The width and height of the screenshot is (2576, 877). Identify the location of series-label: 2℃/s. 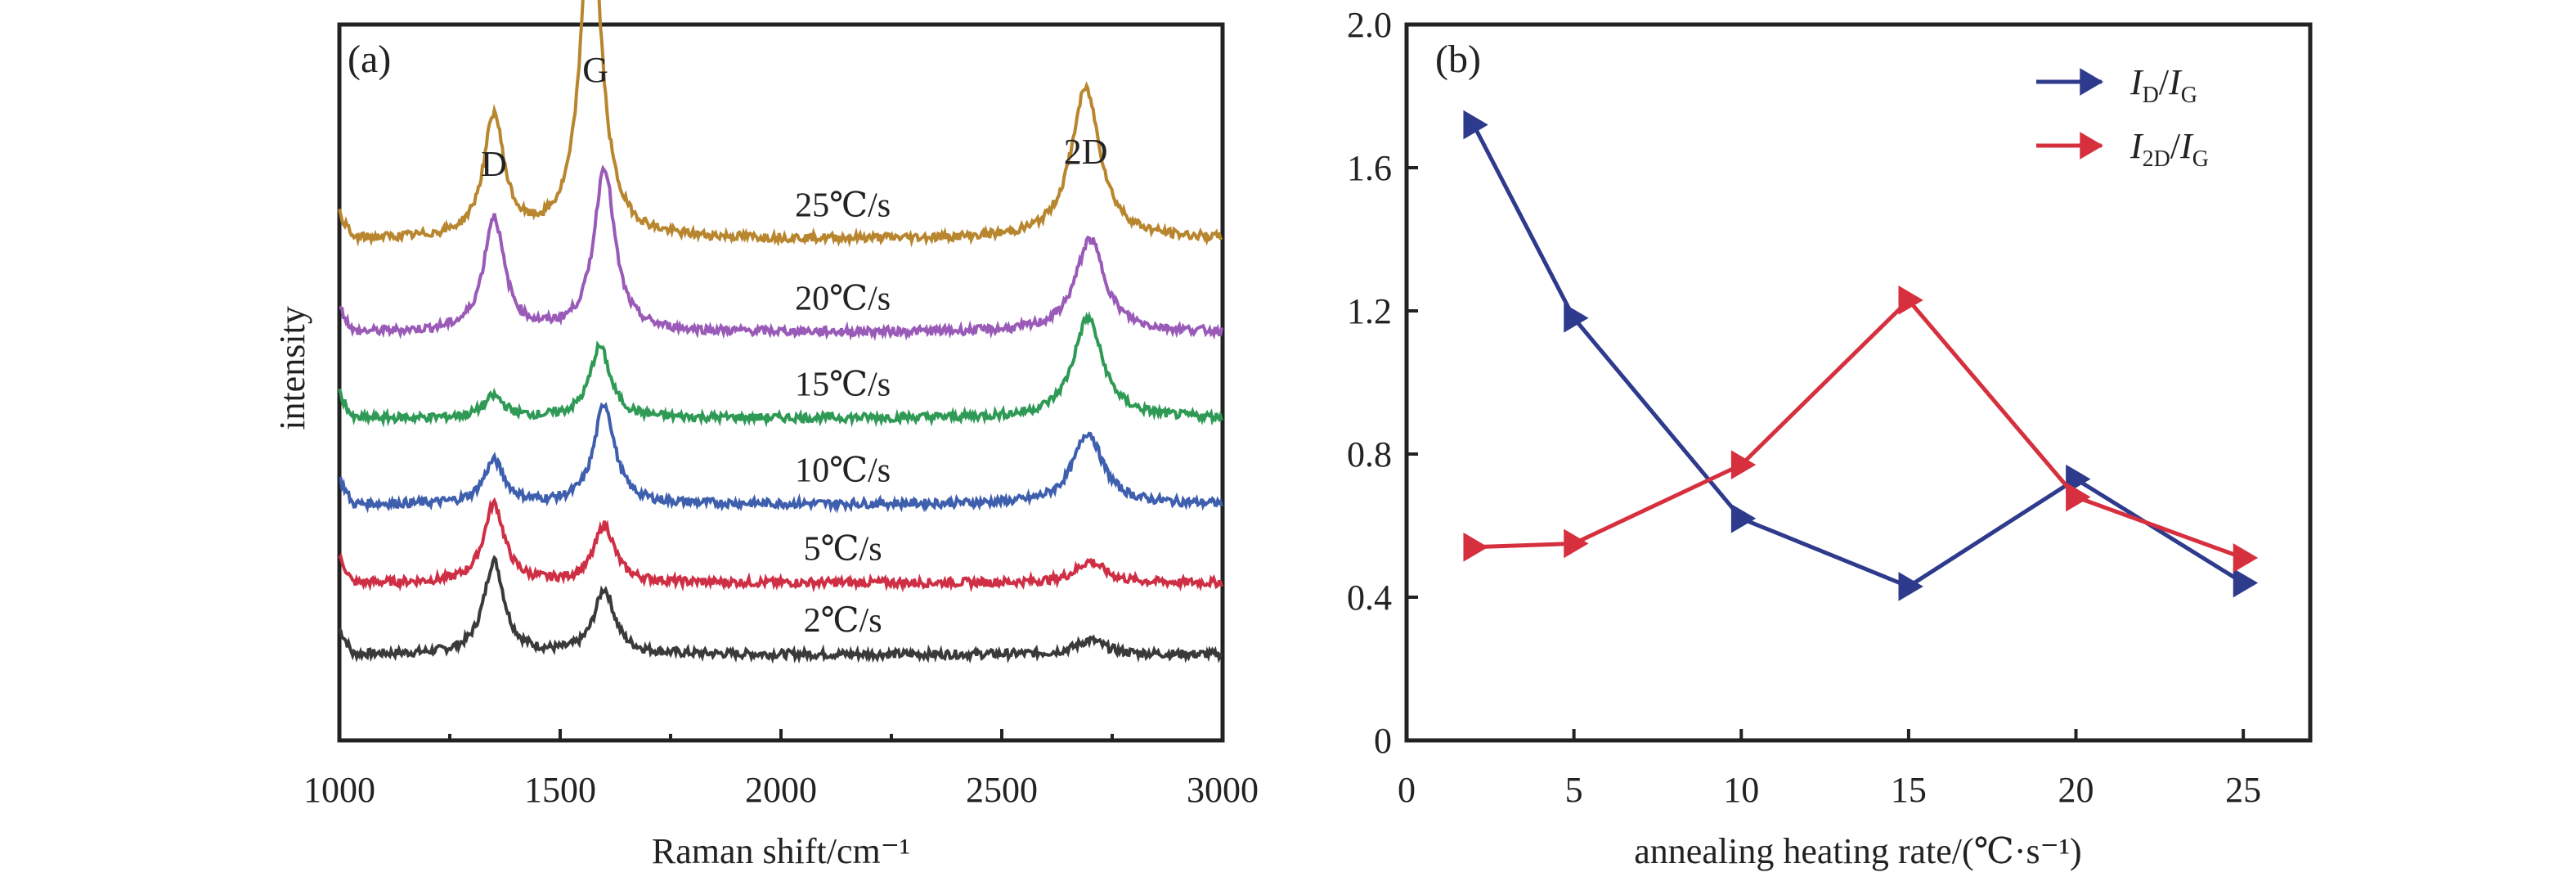
(843, 621).